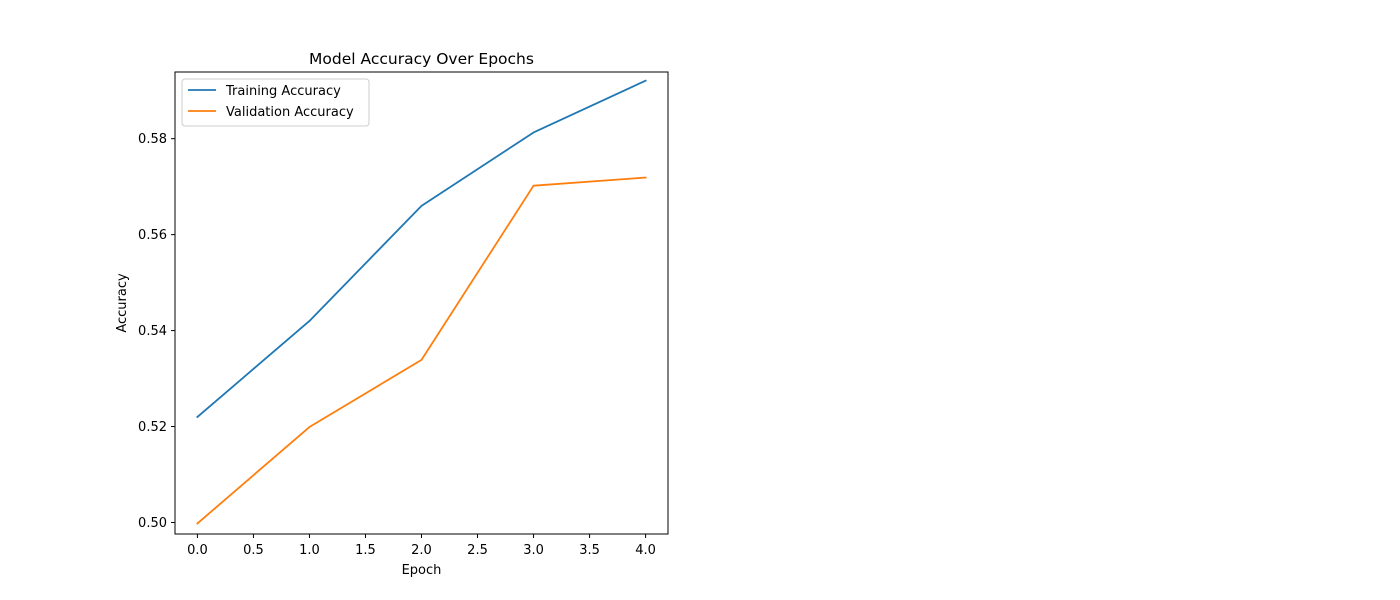 The image size is (1400, 600). I want to click on y-tick-label: 0.56, so click(152, 235).